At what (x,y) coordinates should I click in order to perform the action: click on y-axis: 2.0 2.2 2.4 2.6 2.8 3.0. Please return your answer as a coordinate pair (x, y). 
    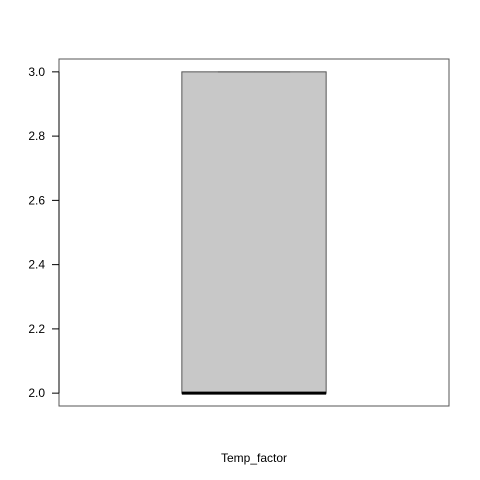
    Looking at the image, I should click on (43, 232).